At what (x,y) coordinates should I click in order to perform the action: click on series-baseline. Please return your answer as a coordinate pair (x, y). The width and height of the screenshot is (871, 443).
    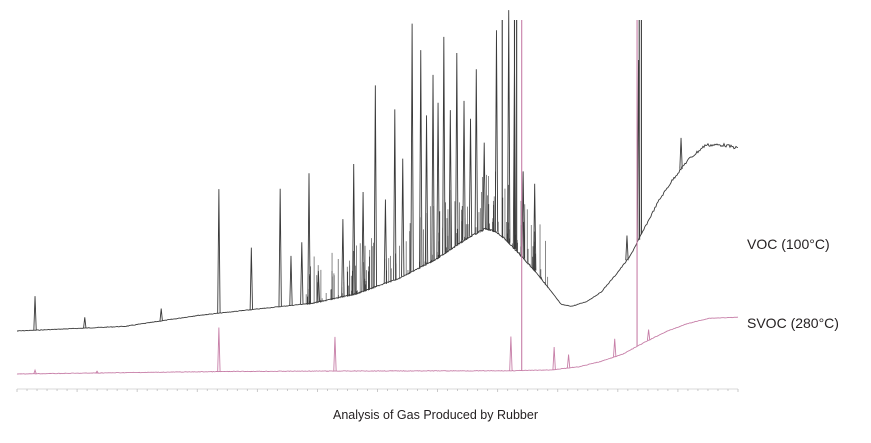
    Looking at the image, I should click on (377, 345).